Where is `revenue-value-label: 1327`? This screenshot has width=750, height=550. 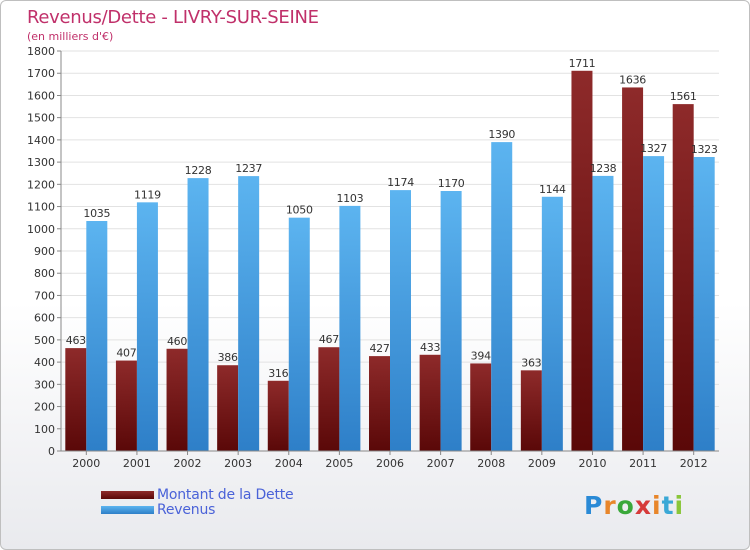 revenue-value-label: 1327 is located at coordinates (653, 148).